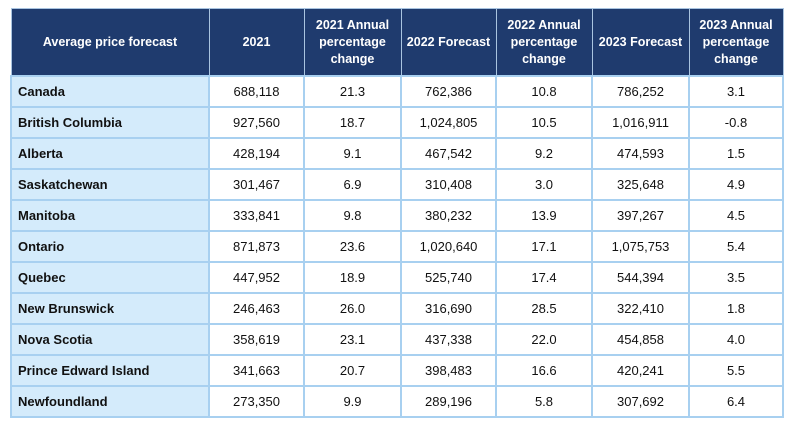 The width and height of the screenshot is (792, 432). What do you see at coordinates (256, 122) in the screenshot?
I see `cell-value-2021: 927,560` at bounding box center [256, 122].